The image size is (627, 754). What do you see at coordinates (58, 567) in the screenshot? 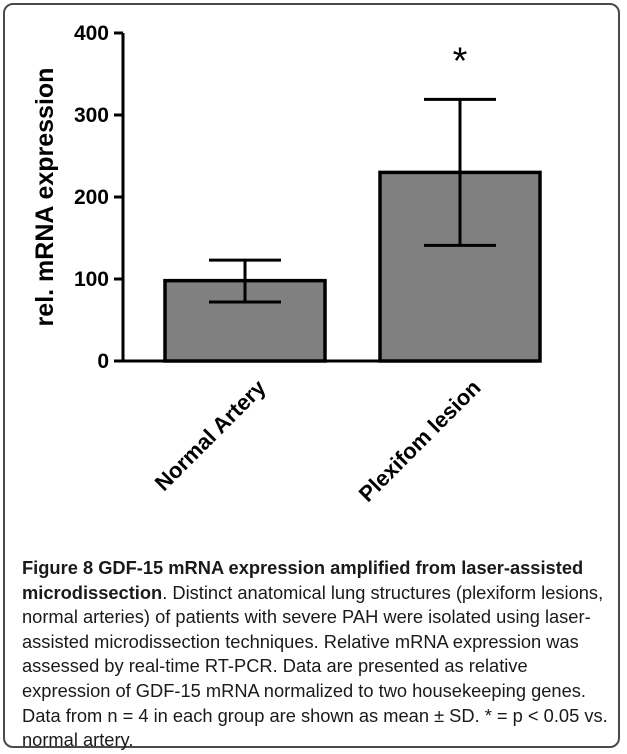
I see `figure-label: Figure 8` at bounding box center [58, 567].